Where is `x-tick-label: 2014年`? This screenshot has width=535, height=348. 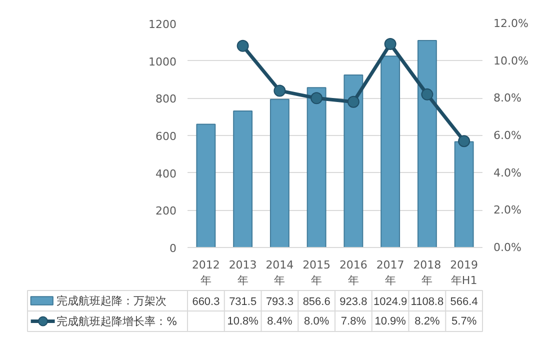
x-tick-label: 2014年 is located at coordinates (280, 273).